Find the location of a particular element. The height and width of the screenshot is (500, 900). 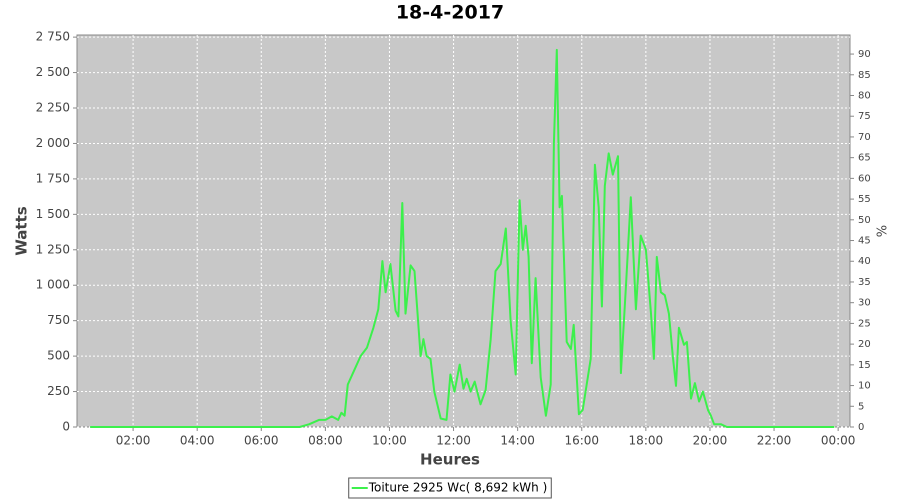

y2-tick-label: 45 is located at coordinates (864, 241).